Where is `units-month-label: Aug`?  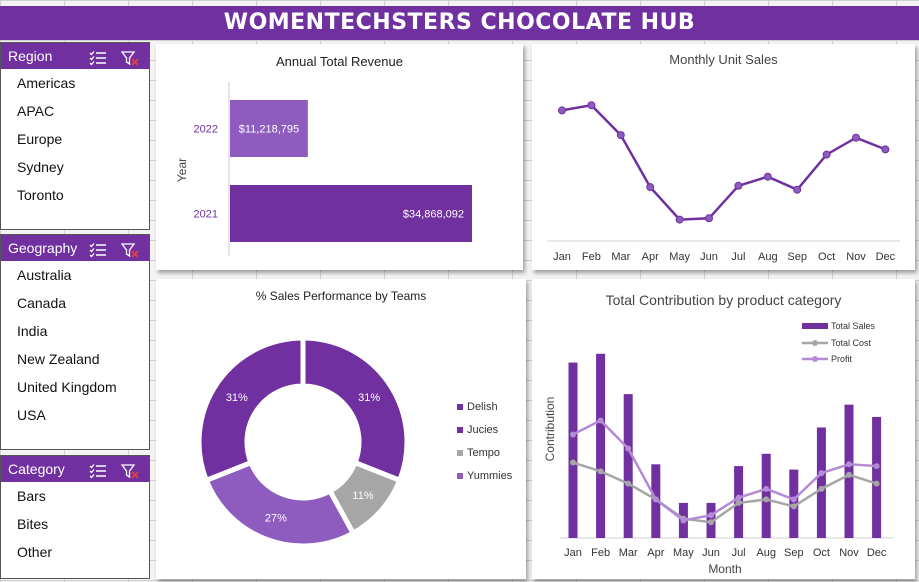
units-month-label: Aug is located at coordinates (768, 257).